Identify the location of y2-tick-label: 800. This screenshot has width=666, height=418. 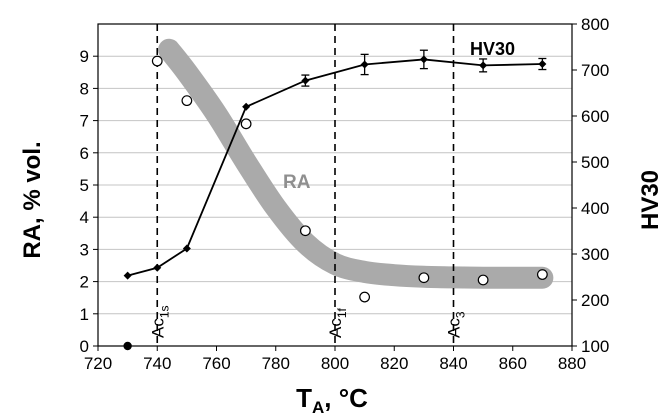
(595, 24).